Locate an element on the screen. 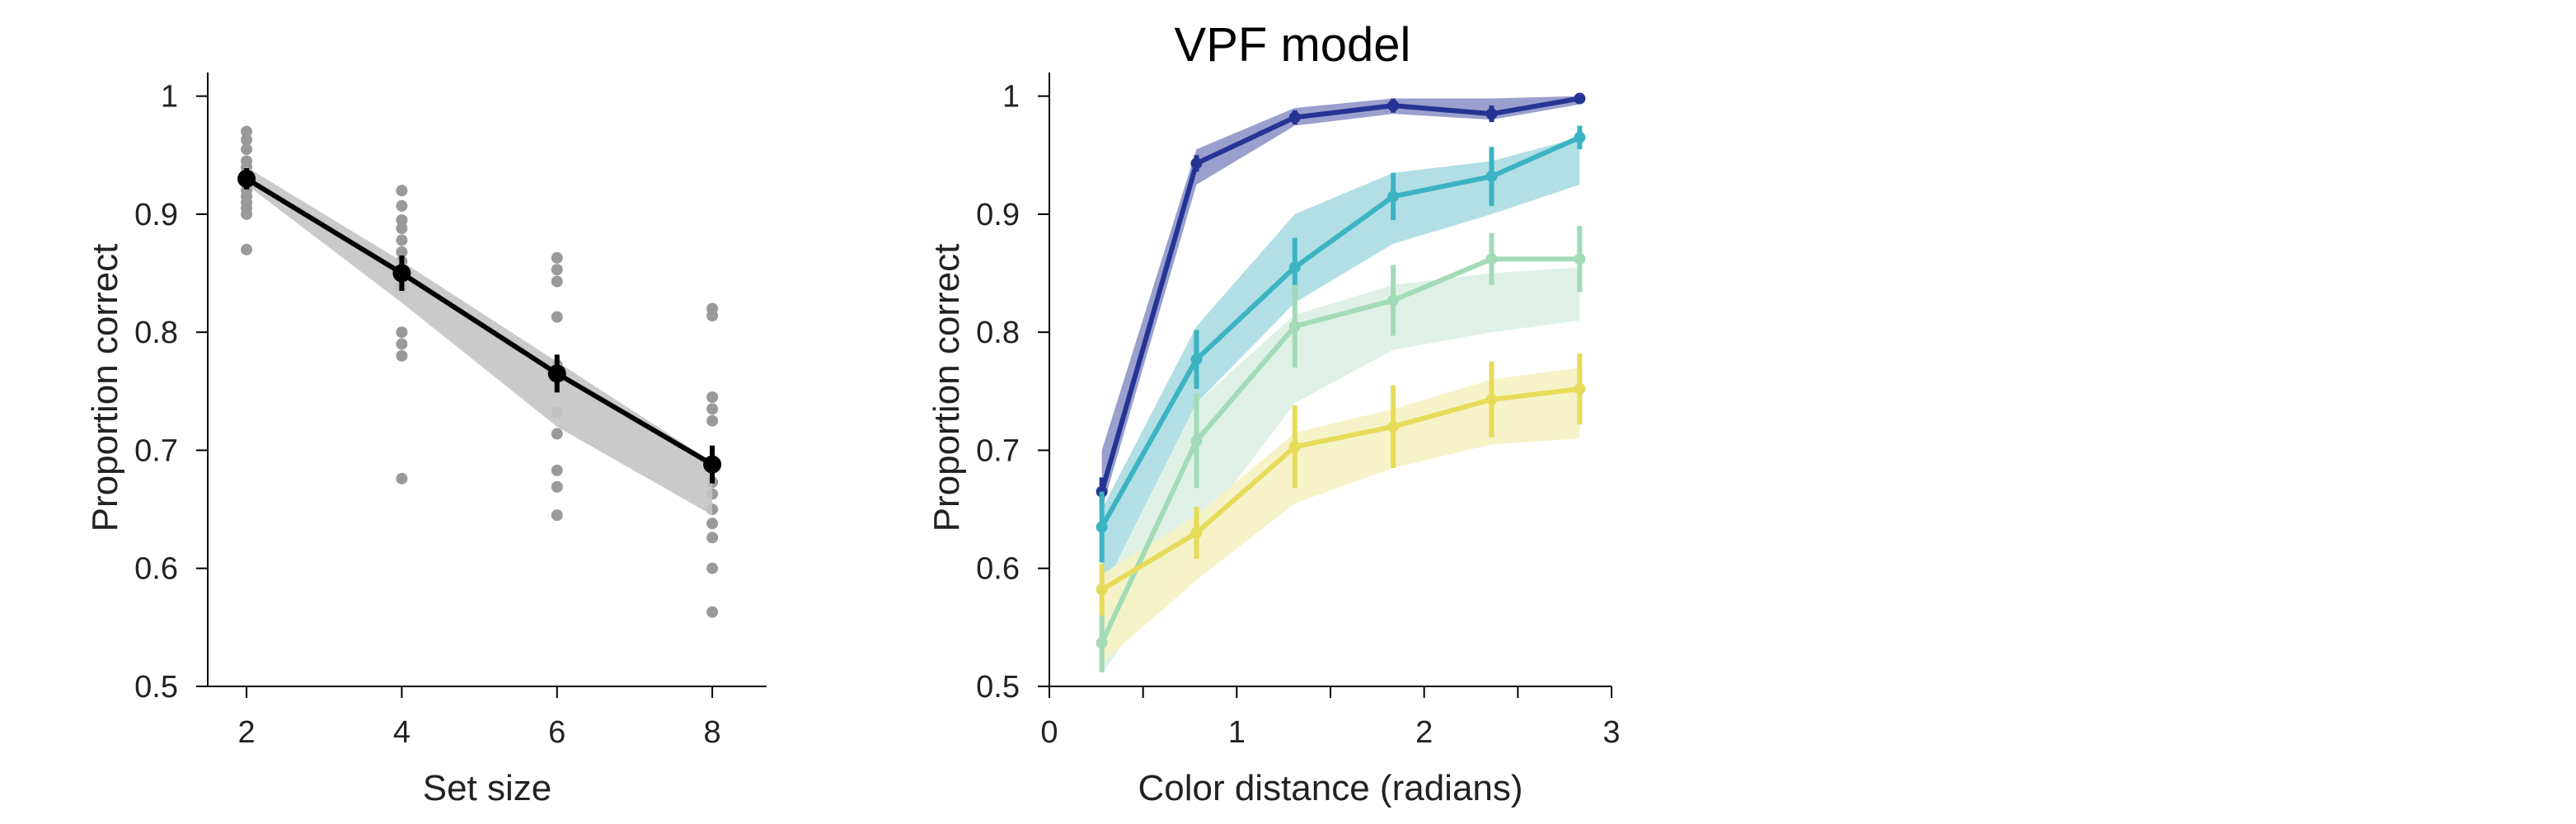 The image size is (2576, 824). x-axis-title: Color distance (radians) is located at coordinates (1331, 788).